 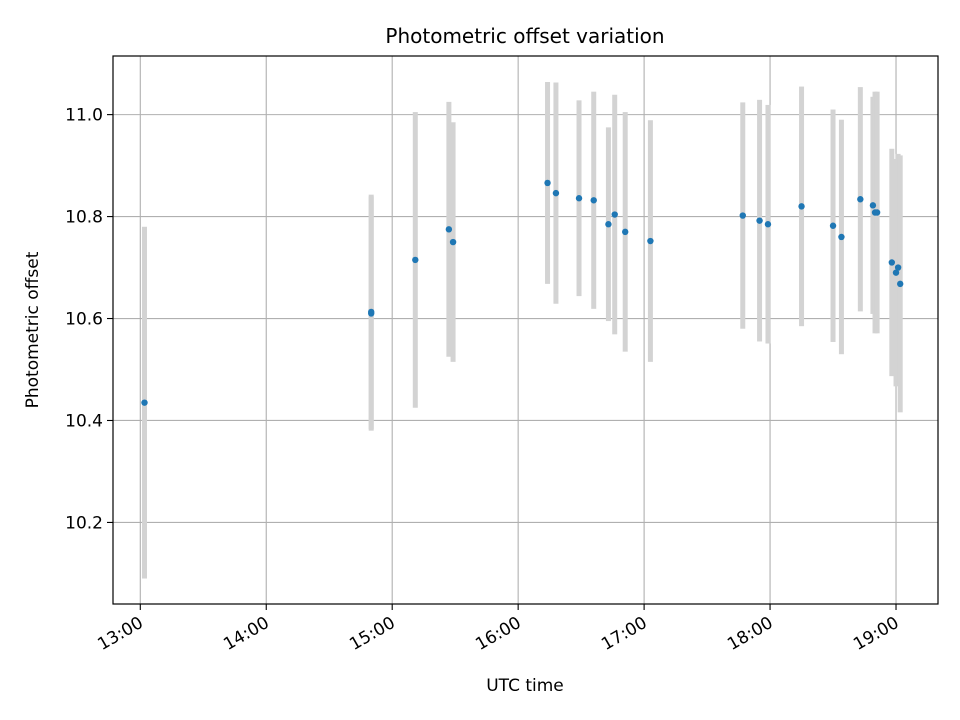 What do you see at coordinates (84, 218) in the screenshot?
I see `y-tick-label: 10.8` at bounding box center [84, 218].